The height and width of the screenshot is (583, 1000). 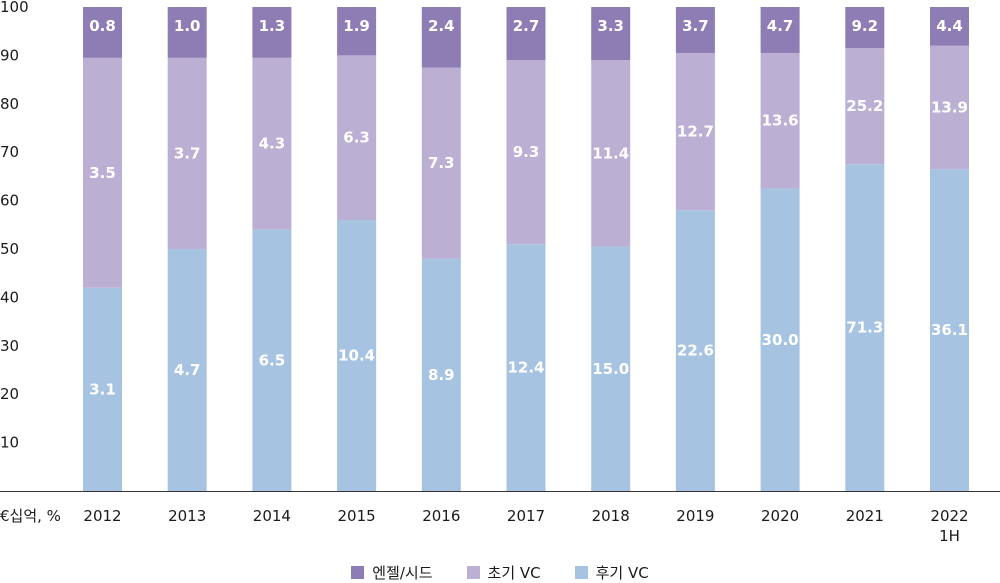 I want to click on data-label: 1.3, so click(x=272, y=26).